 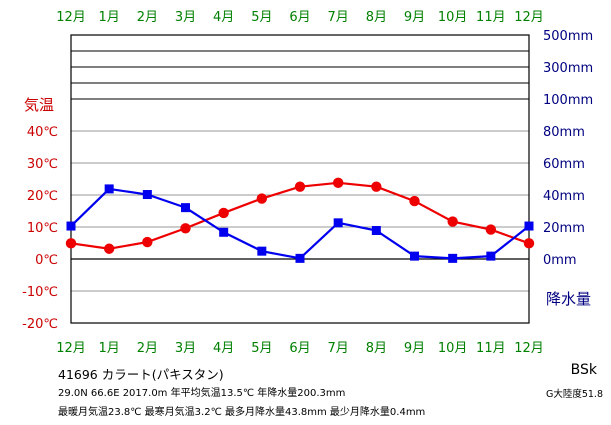 What do you see at coordinates (185, 348) in the screenshot?
I see `month-label-bottom: 3月` at bounding box center [185, 348].